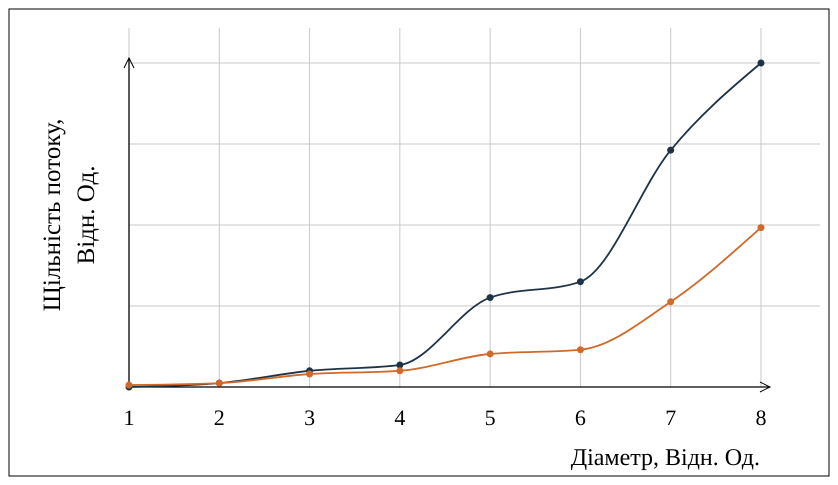 The height and width of the screenshot is (485, 838). What do you see at coordinates (670, 417) in the screenshot?
I see `x-tick-label: 7` at bounding box center [670, 417].